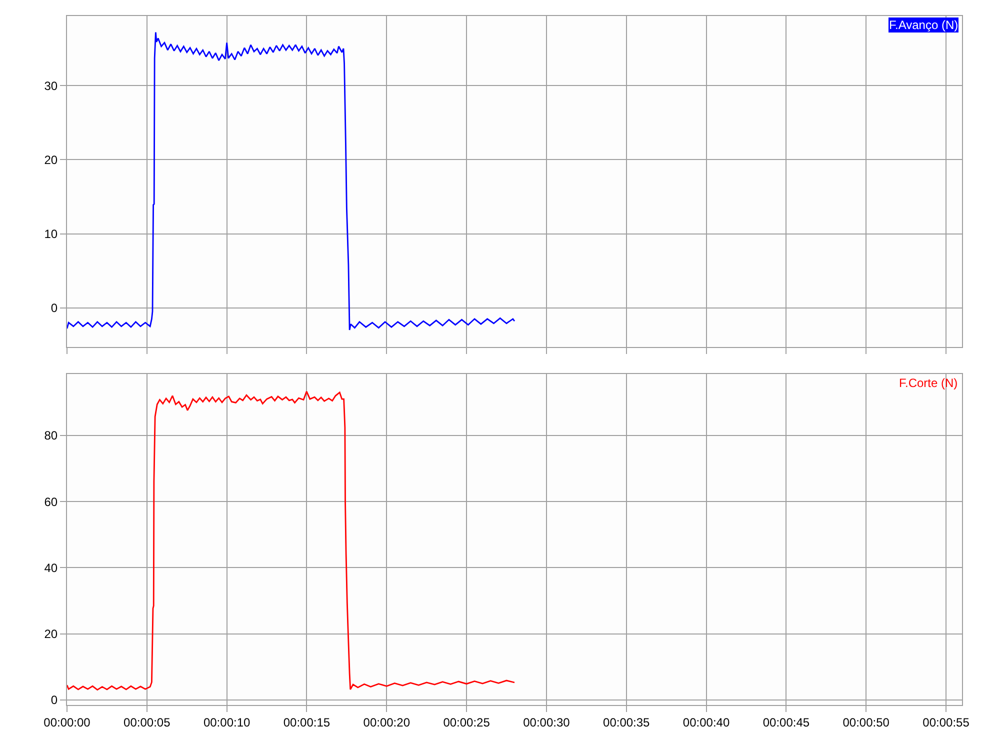 The height and width of the screenshot is (737, 984). What do you see at coordinates (386, 722) in the screenshot?
I see `x-tick-label: 00:00:20` at bounding box center [386, 722].